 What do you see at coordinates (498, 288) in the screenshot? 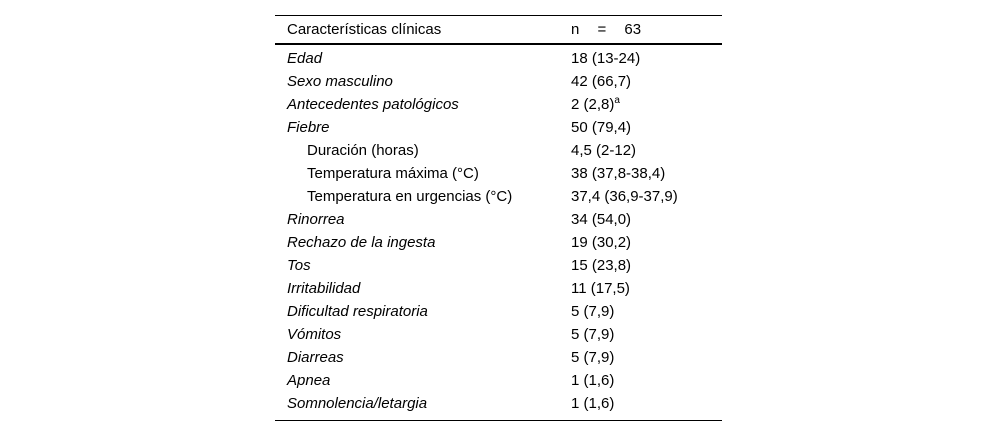
I see `table-row: Irritabilidad 11 (17,5)` at bounding box center [498, 288].